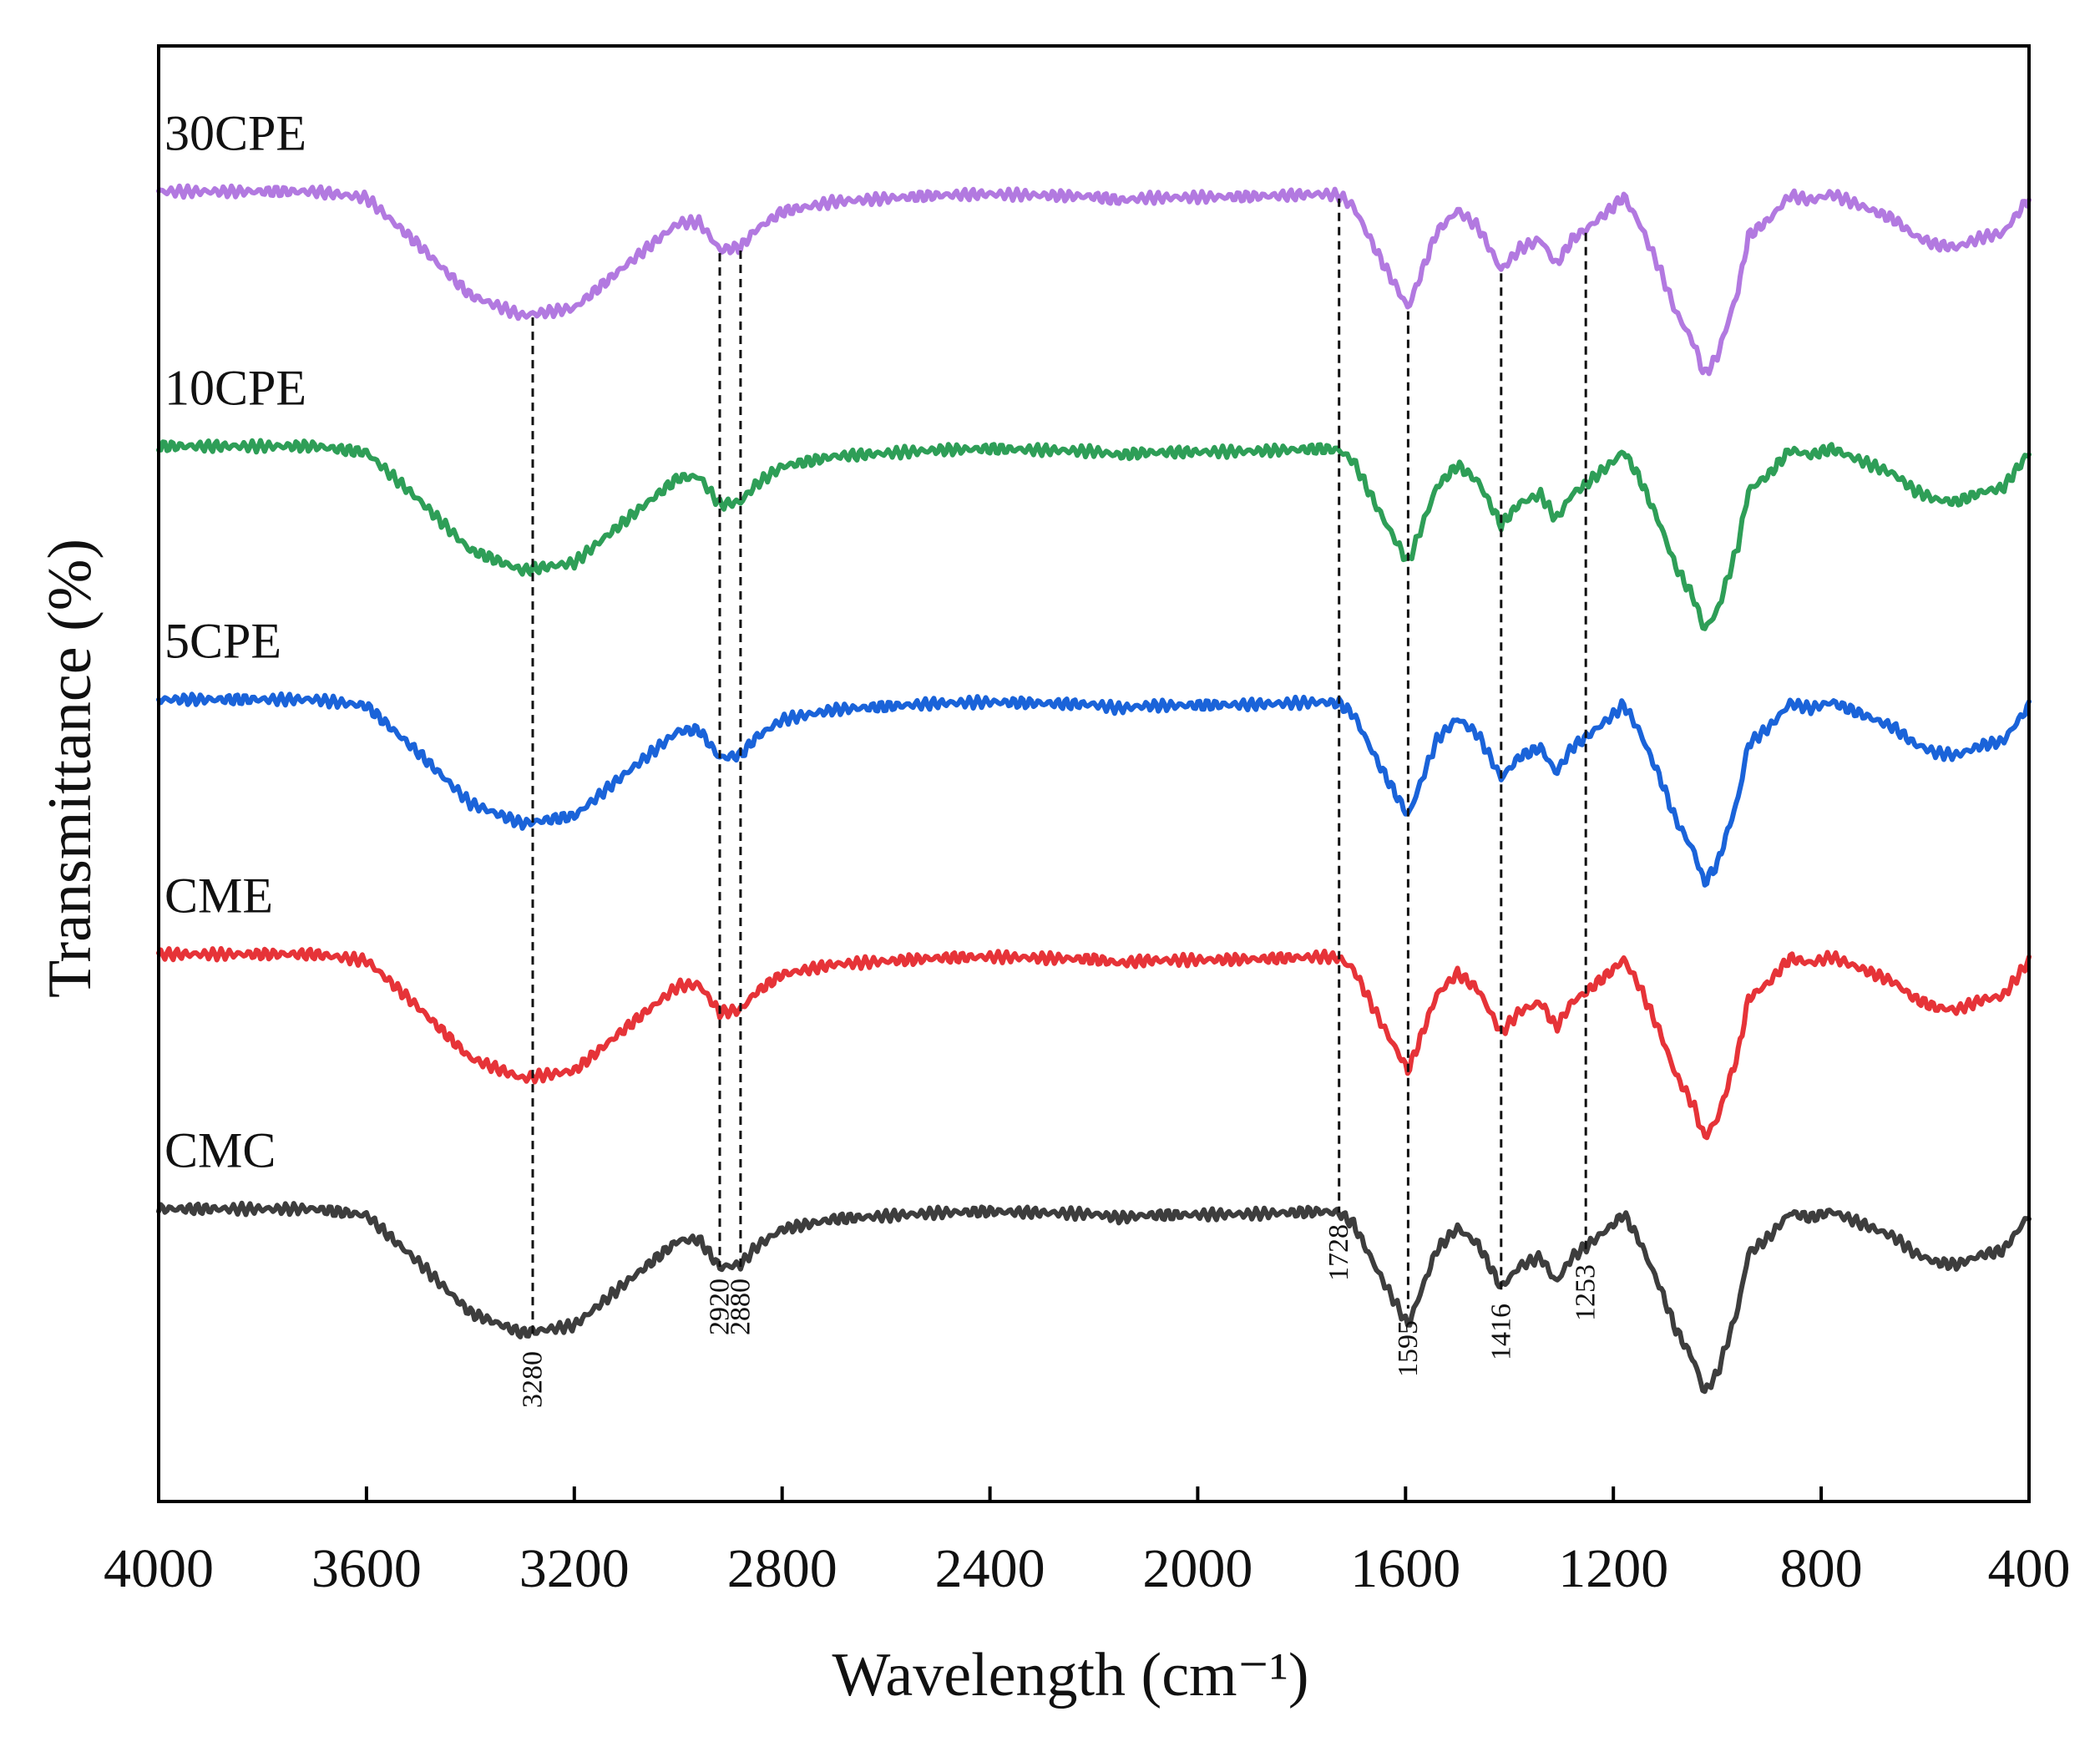  Describe the element at coordinates (366, 1568) in the screenshot. I see `x-tick-label-3600: 3600` at that location.